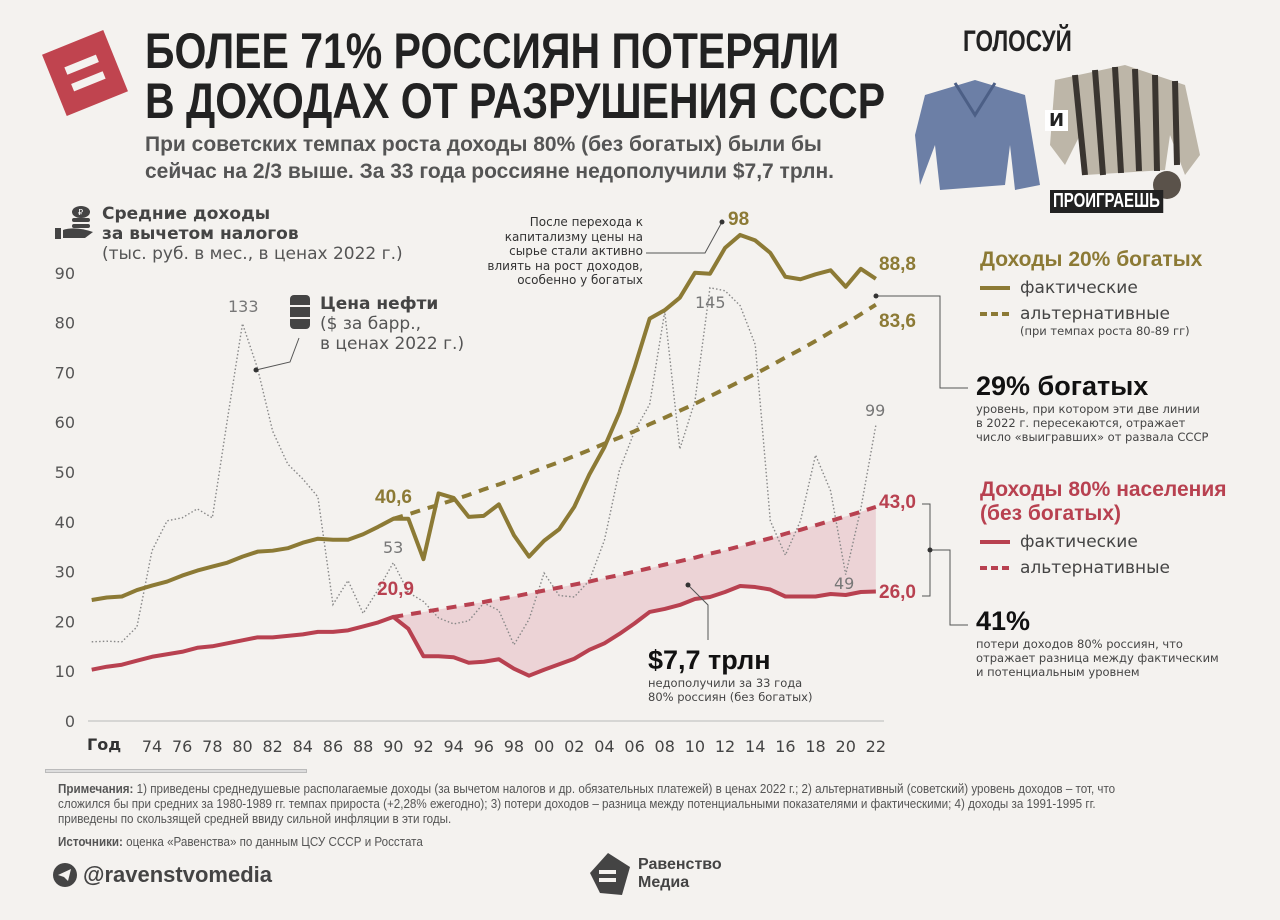 The width and height of the screenshot is (1280, 920). I want to click on y-tick-label: 10, so click(65, 671).